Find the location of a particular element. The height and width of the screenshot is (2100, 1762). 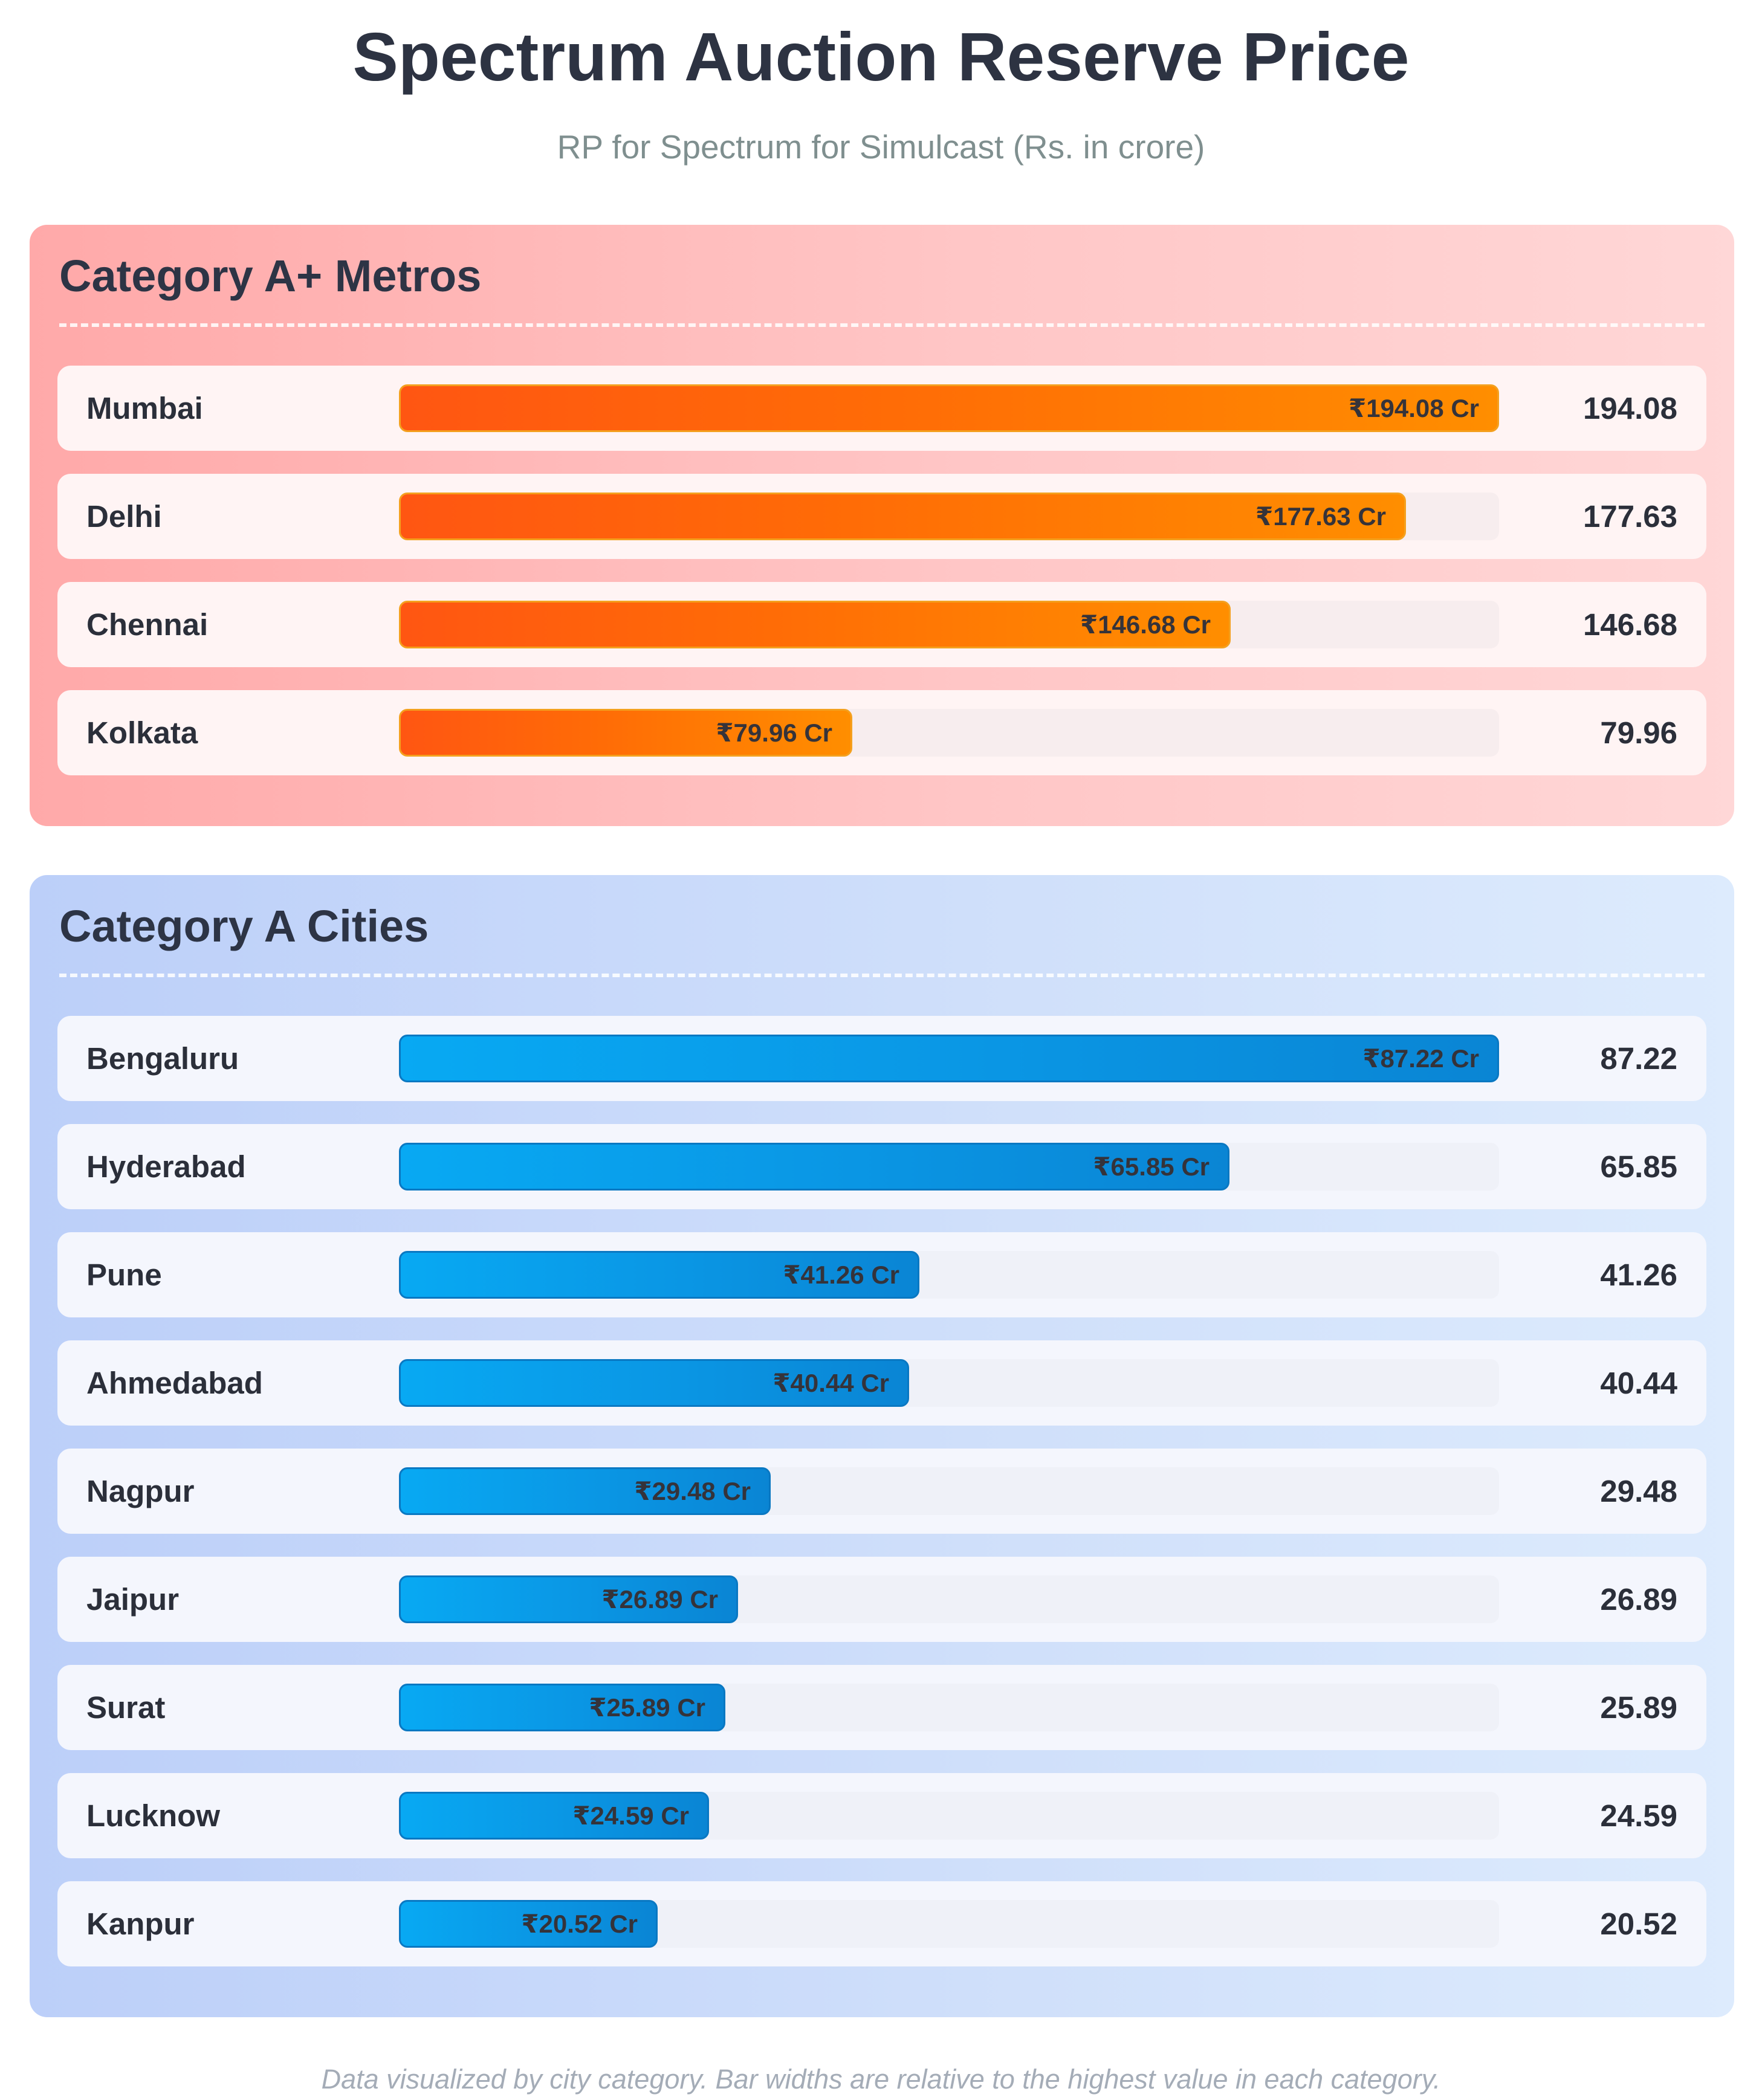

city-value: 65.85 is located at coordinates (1638, 1166).